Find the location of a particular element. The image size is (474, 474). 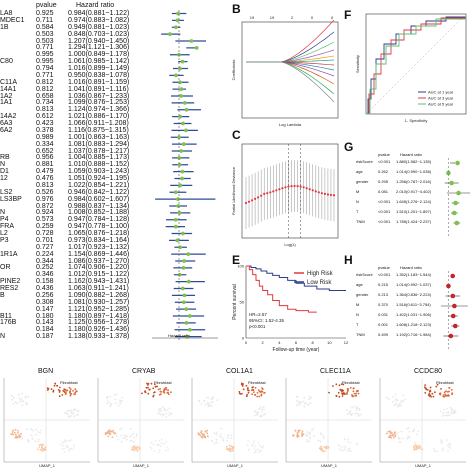

panel-a-cell-p: 0.924 is located at coordinates (45, 213).